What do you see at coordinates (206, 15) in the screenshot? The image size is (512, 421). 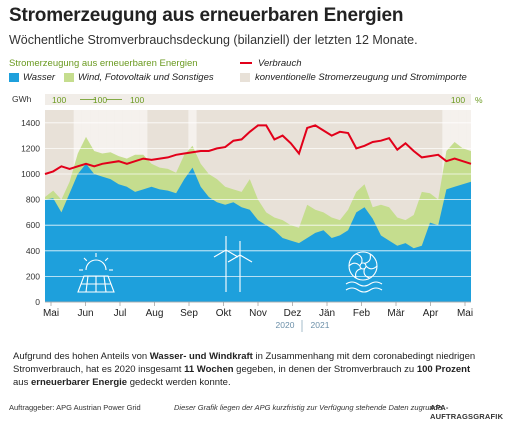 I see `page-title: Stromerzeugung aus erneuerbaren Energien` at bounding box center [206, 15].